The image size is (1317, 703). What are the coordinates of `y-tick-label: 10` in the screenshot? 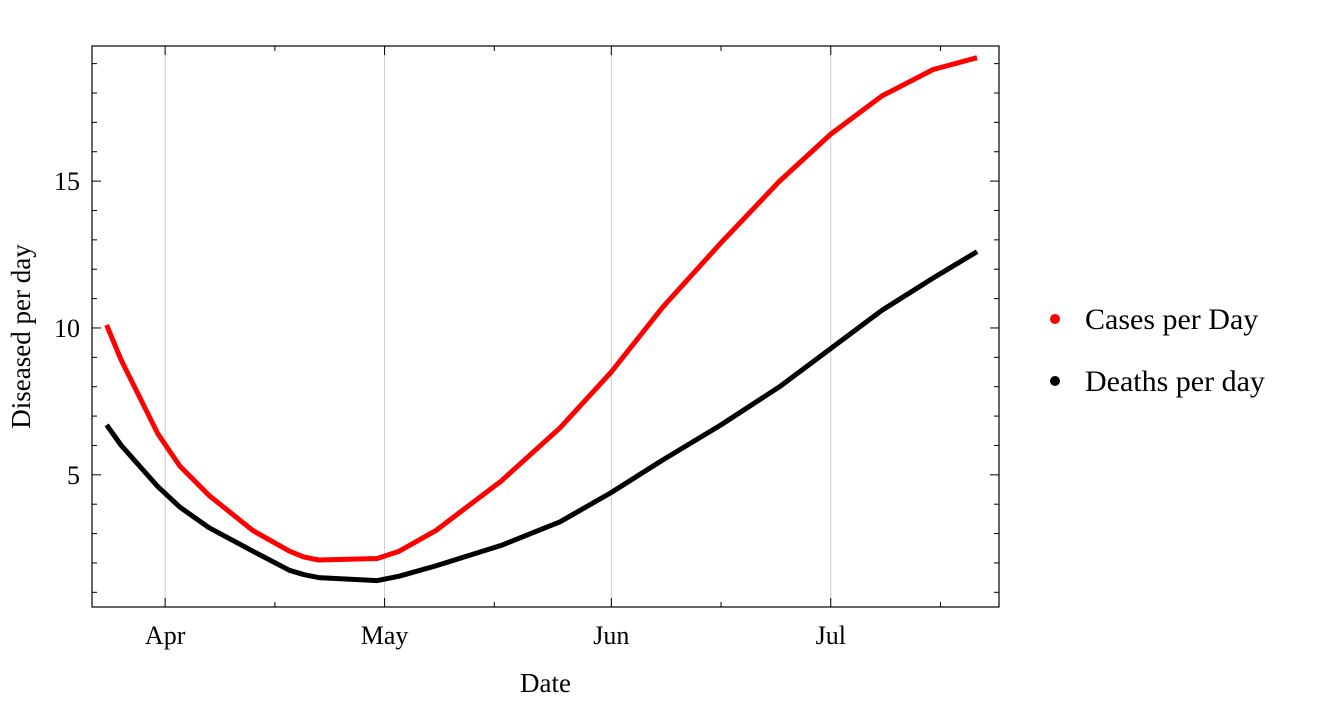 It's located at (67, 328).